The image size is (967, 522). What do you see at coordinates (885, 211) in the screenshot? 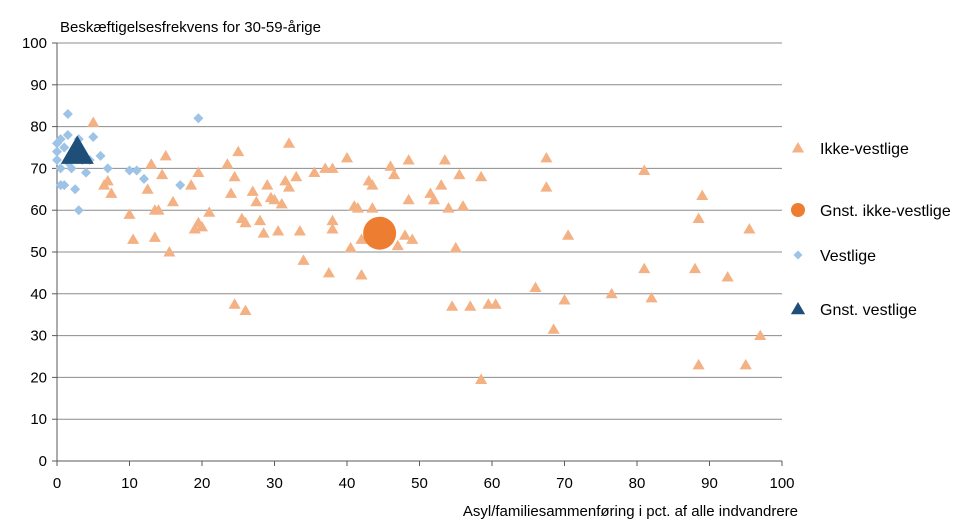
I see `legend-label-1: Gnst. ikke-vestlige` at bounding box center [885, 211].